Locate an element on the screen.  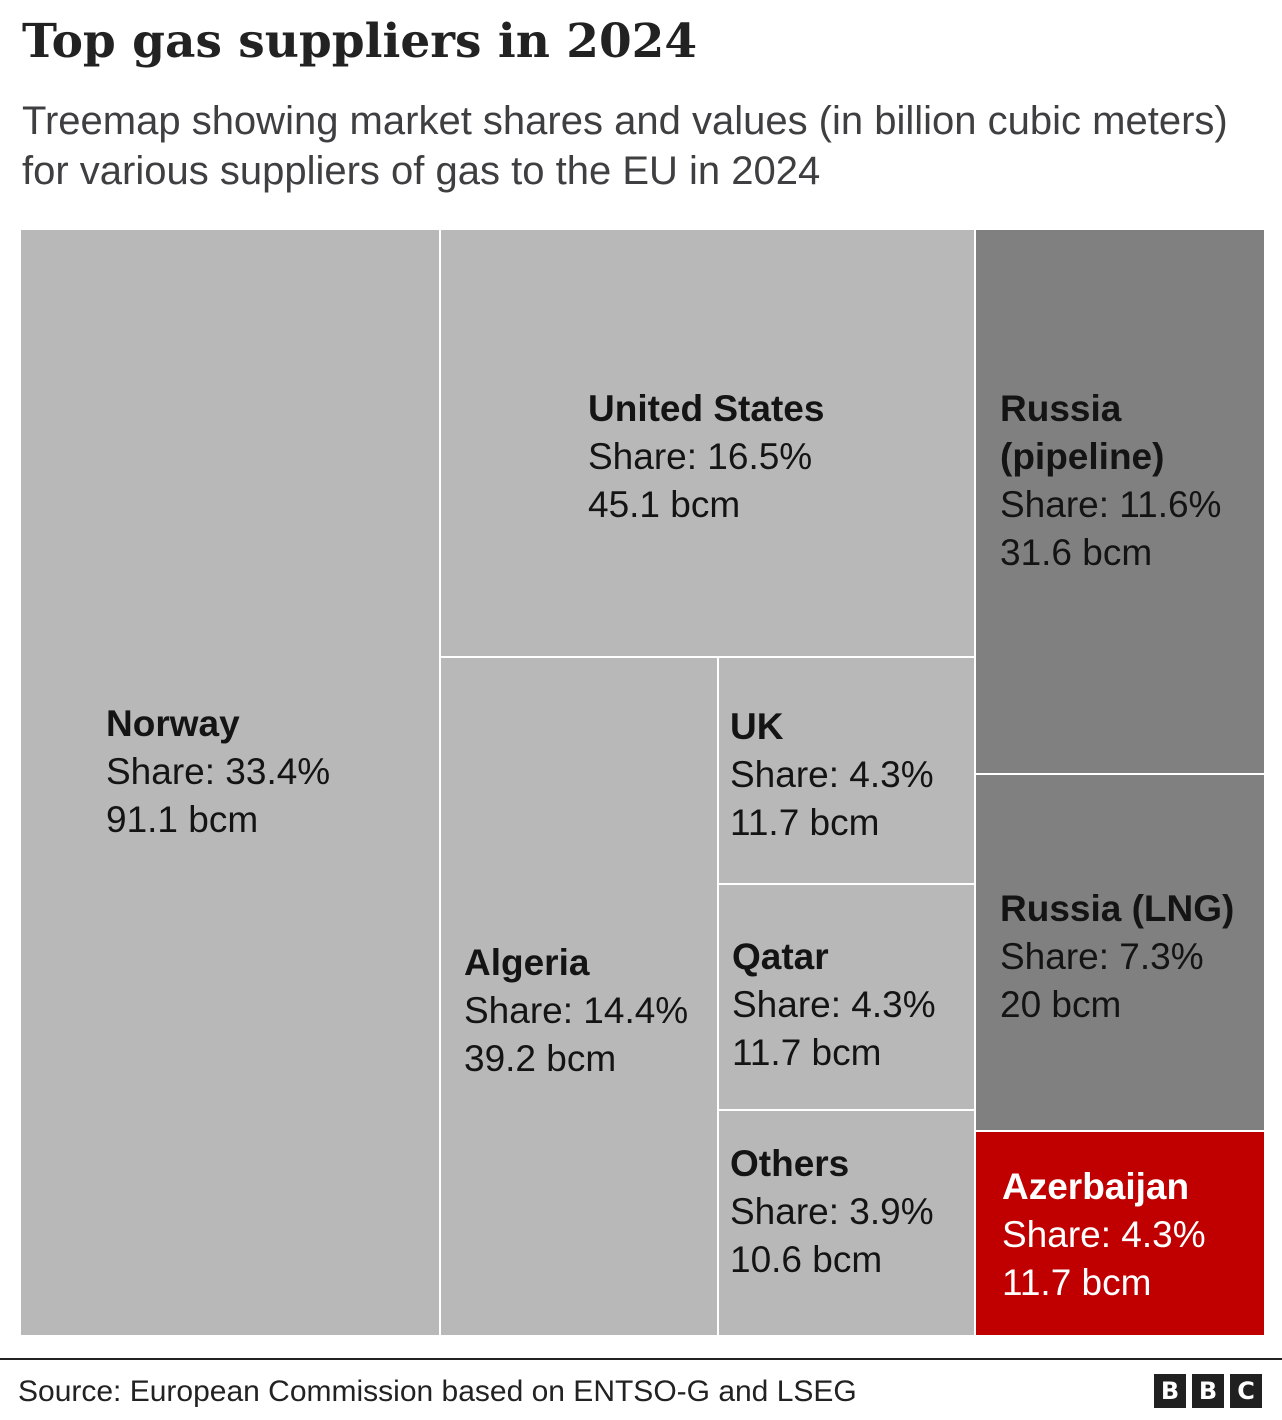
supplier-name: Azerbaijan is located at coordinates (1096, 1186).